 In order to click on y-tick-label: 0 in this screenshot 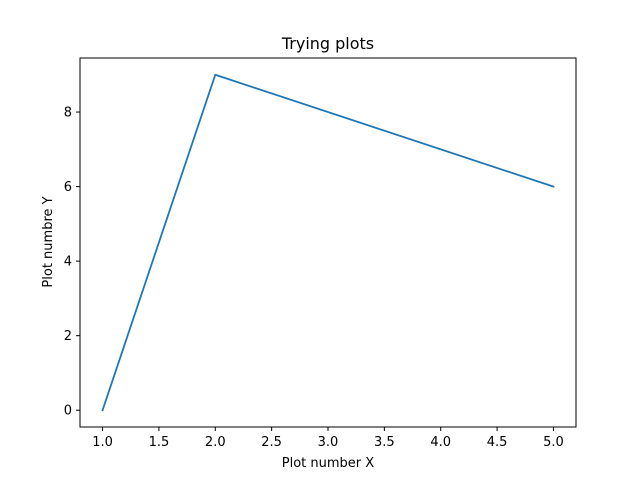, I will do `click(68, 411)`.